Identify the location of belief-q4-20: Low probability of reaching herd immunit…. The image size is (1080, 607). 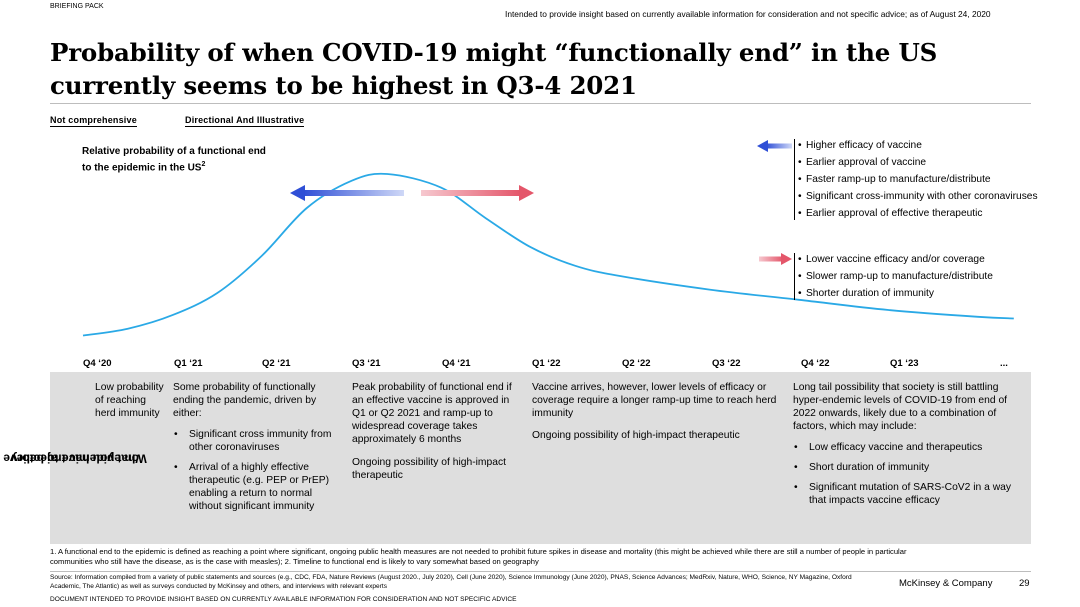
(130, 403).